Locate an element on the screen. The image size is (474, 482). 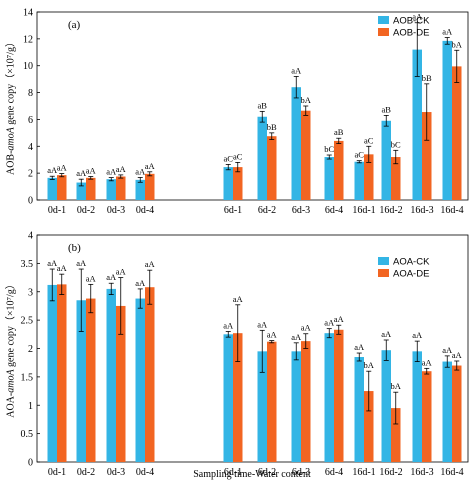
y-axis-label-part: AOA- is located at coordinates (11, 405).